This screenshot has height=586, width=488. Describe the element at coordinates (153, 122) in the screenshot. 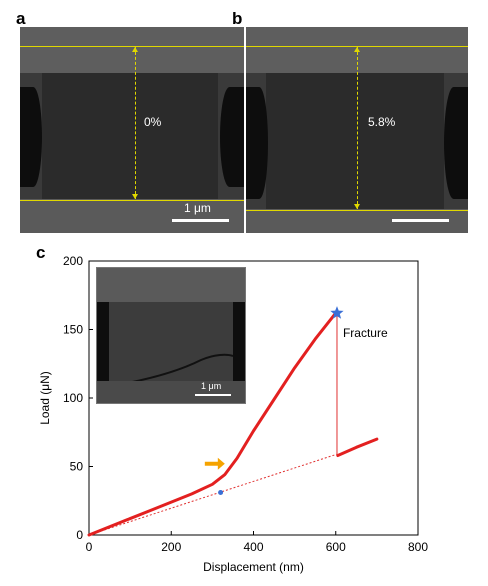

I see `strain-label: 0%` at that location.